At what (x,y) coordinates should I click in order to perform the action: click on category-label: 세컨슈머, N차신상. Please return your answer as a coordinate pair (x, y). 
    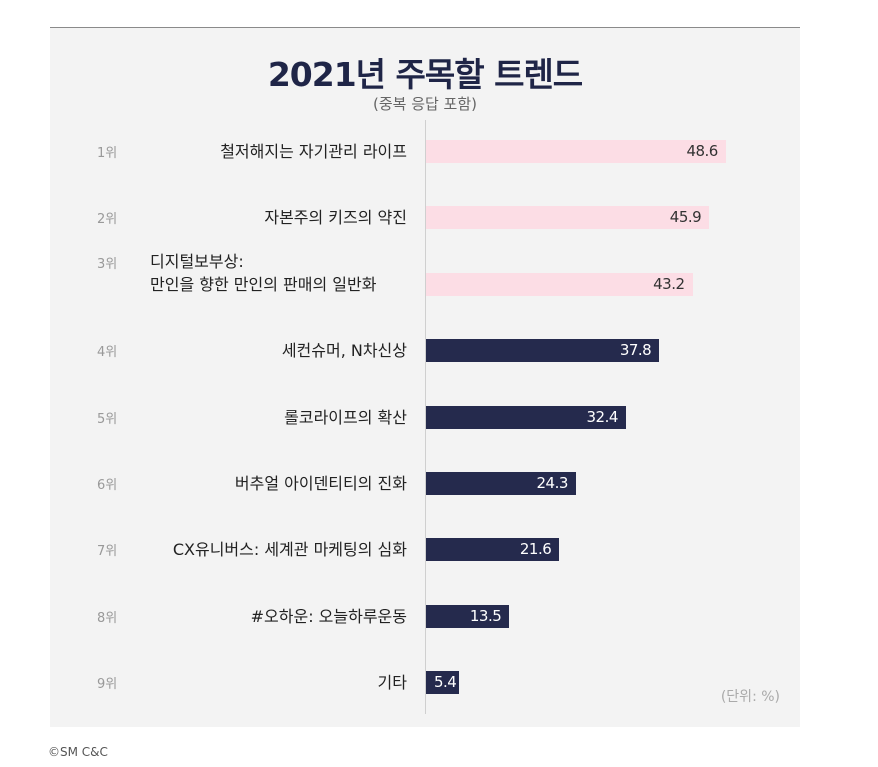
    Looking at the image, I should click on (344, 350).